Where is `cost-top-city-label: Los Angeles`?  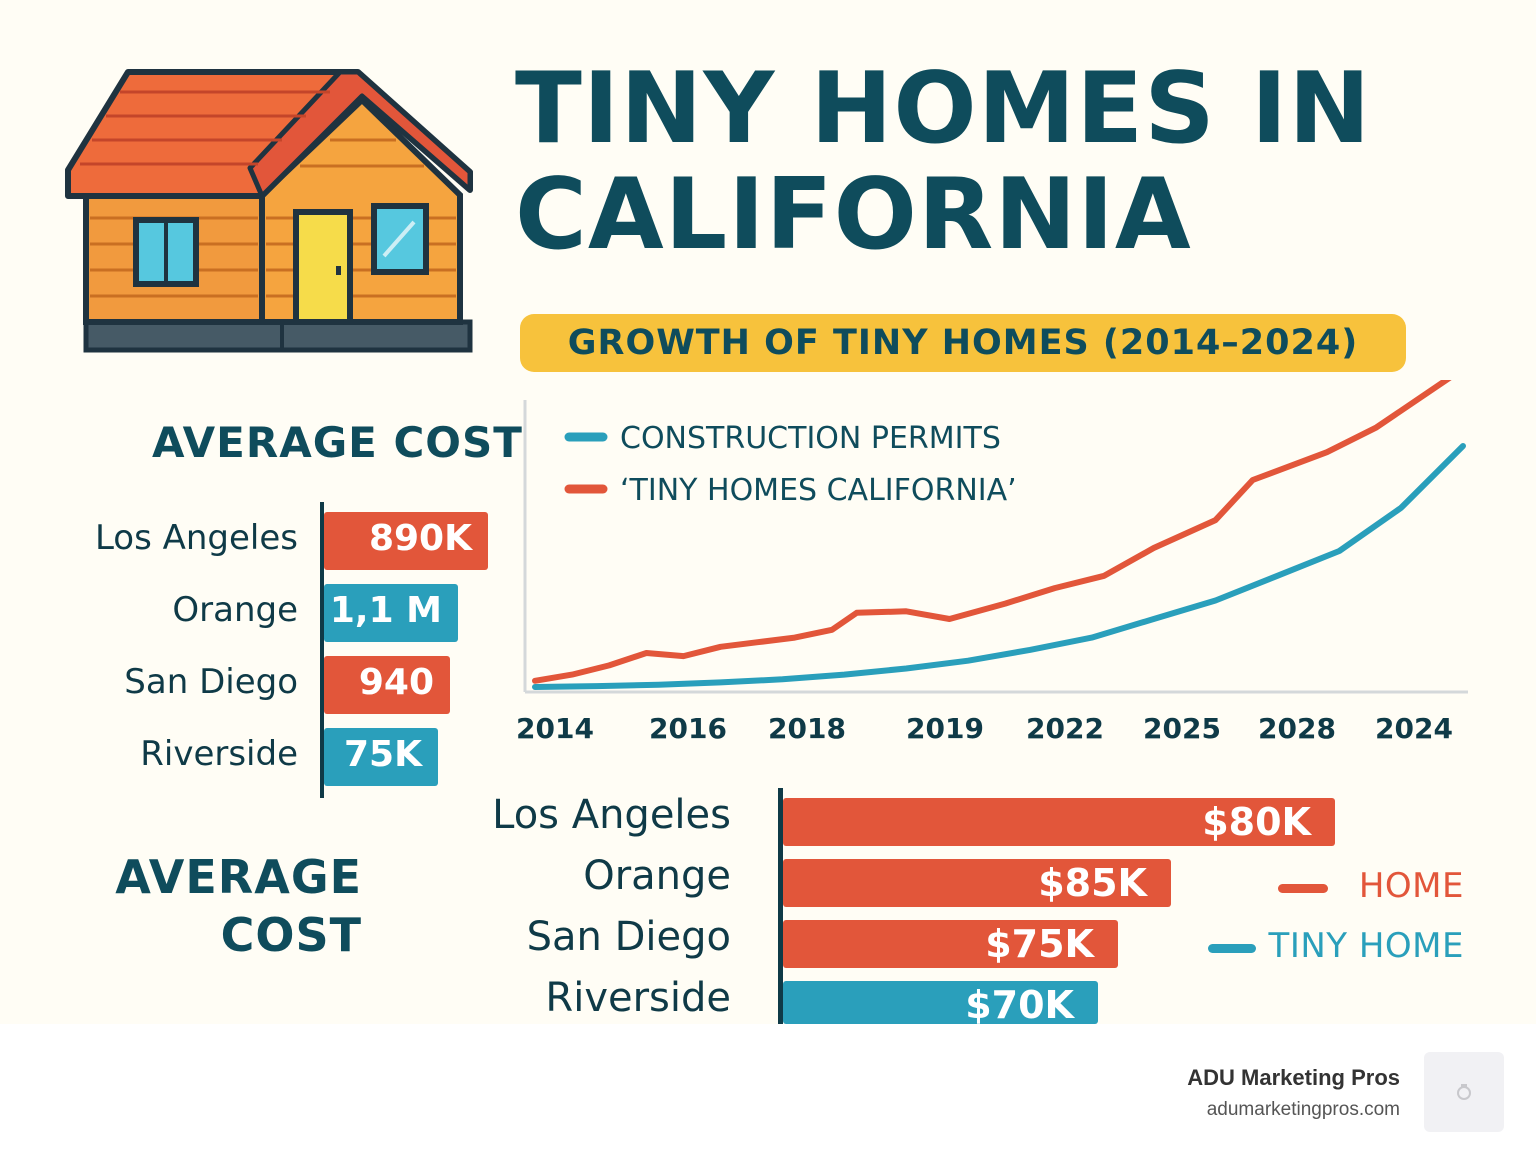 cost-top-city-label: Los Angeles is located at coordinates (196, 538).